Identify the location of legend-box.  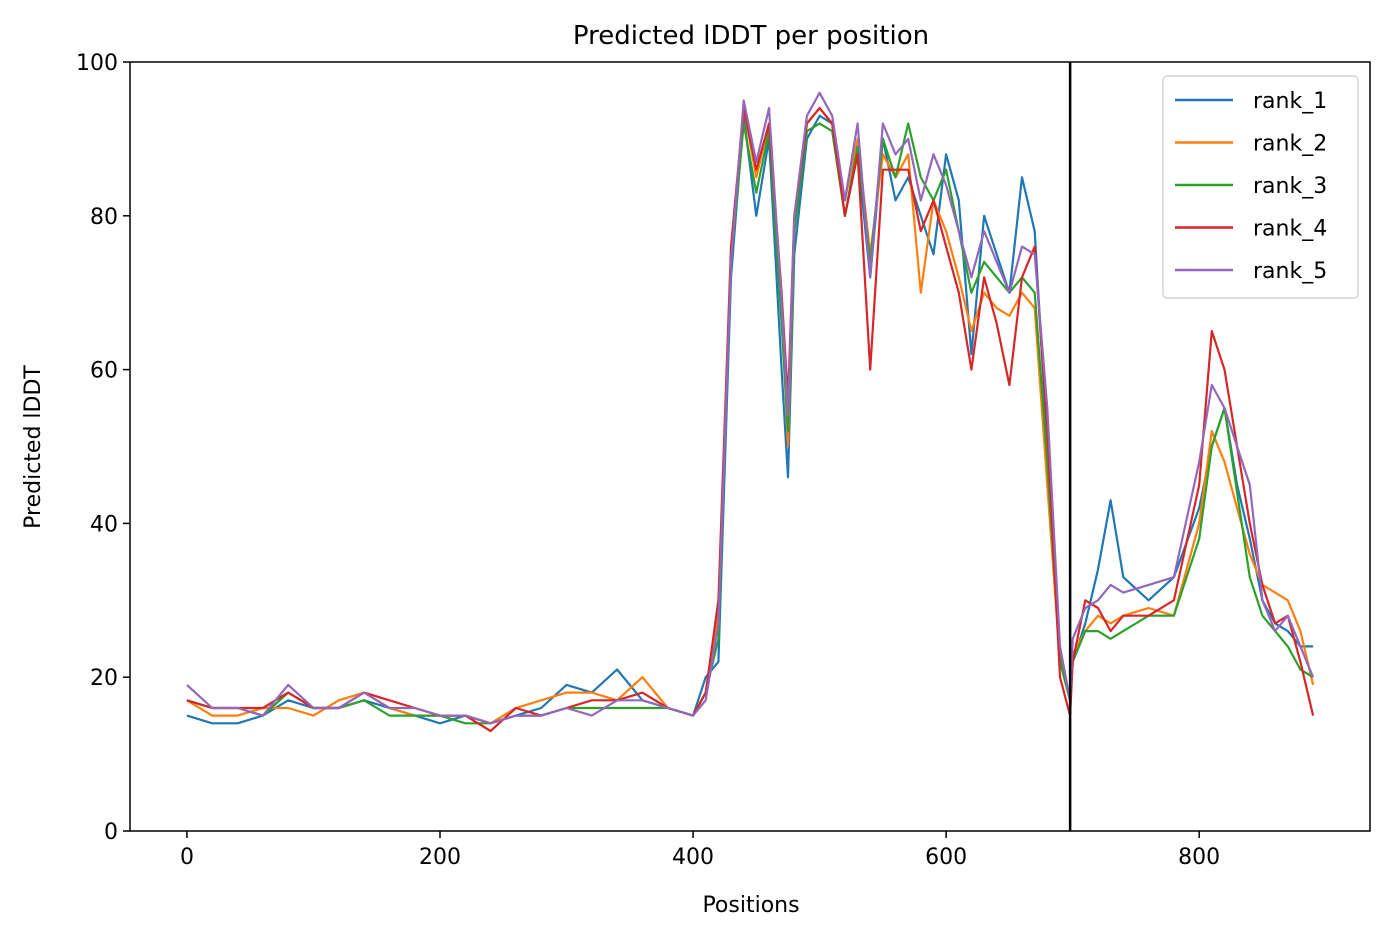
(1260, 187).